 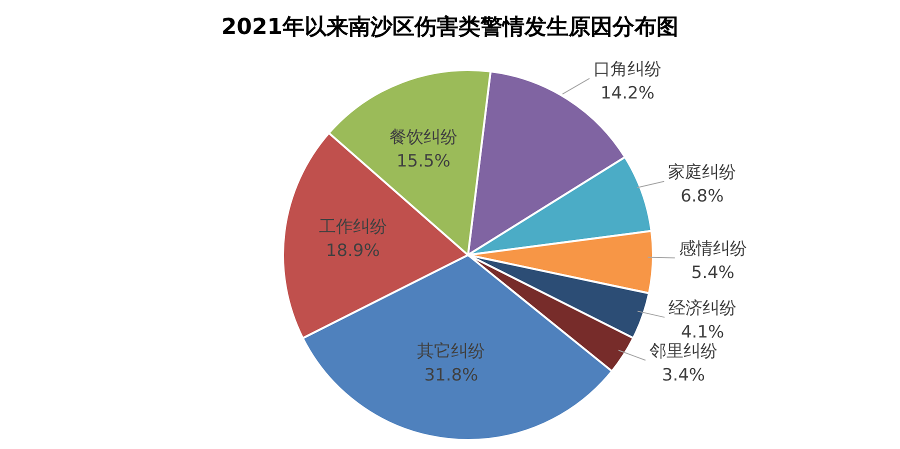 What do you see at coordinates (423, 137) in the screenshot?
I see `slice-label: 餐饮纠纷` at bounding box center [423, 137].